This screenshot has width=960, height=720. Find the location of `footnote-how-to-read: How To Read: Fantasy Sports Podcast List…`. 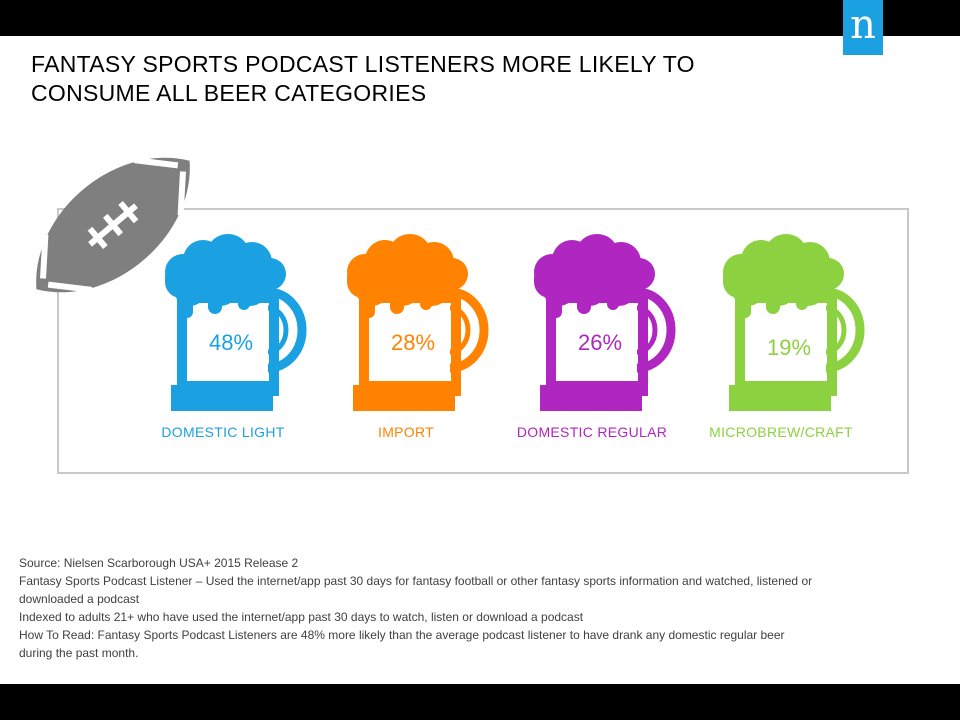

footnote-how-to-read: How To Read: Fantasy Sports Podcast List… is located at coordinates (402, 644).